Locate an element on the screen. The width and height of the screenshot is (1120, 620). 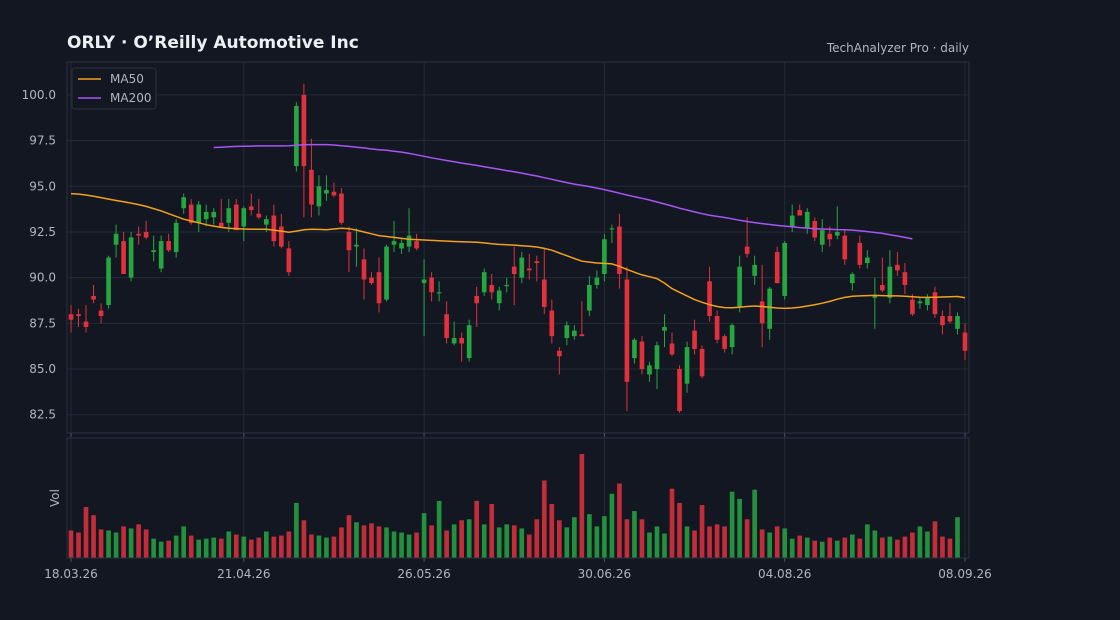
legend: MA50 MA200 is located at coordinates (114, 88).